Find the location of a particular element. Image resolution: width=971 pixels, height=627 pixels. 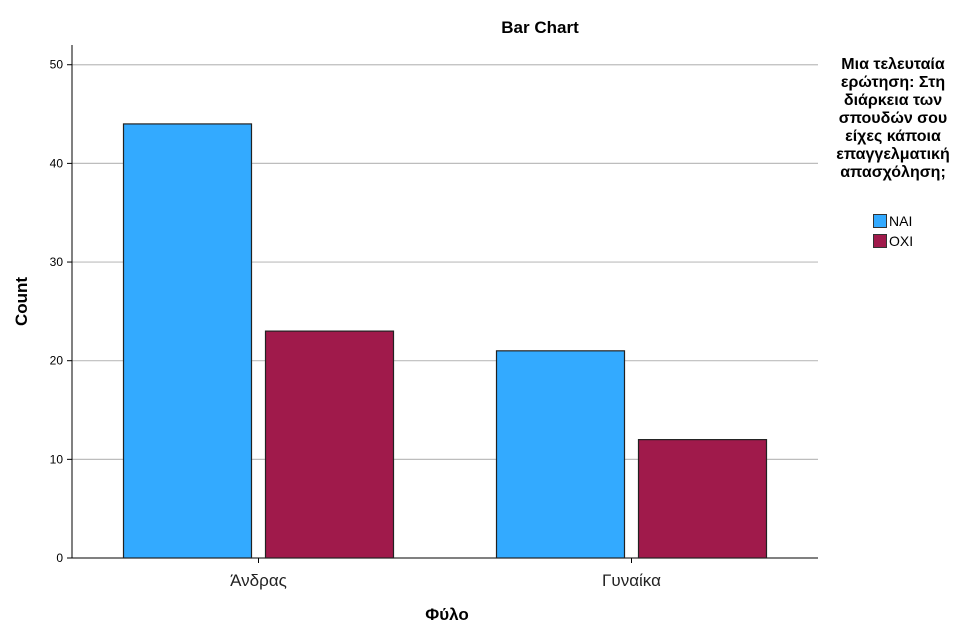

legend-label-oxi: ΟΧΙ is located at coordinates (901, 241).